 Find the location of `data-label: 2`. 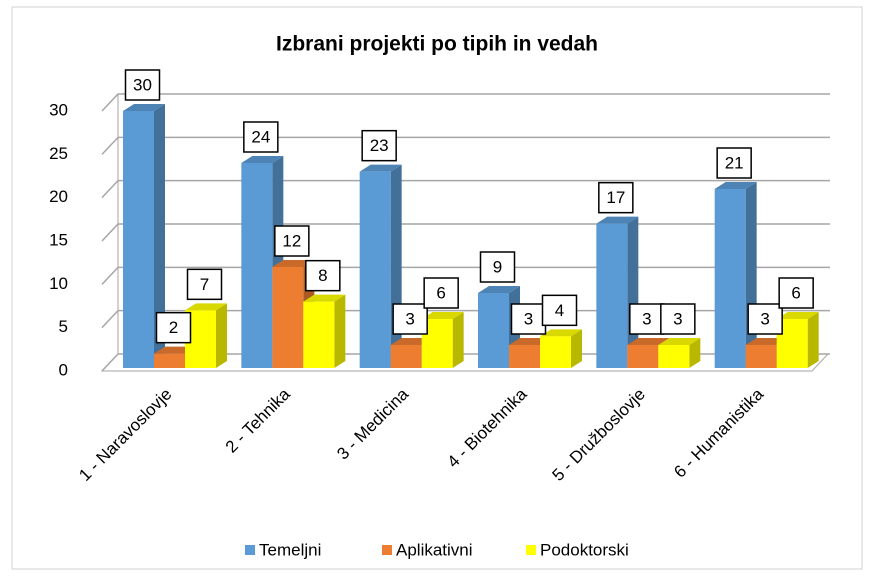

data-label: 2 is located at coordinates (173, 327).